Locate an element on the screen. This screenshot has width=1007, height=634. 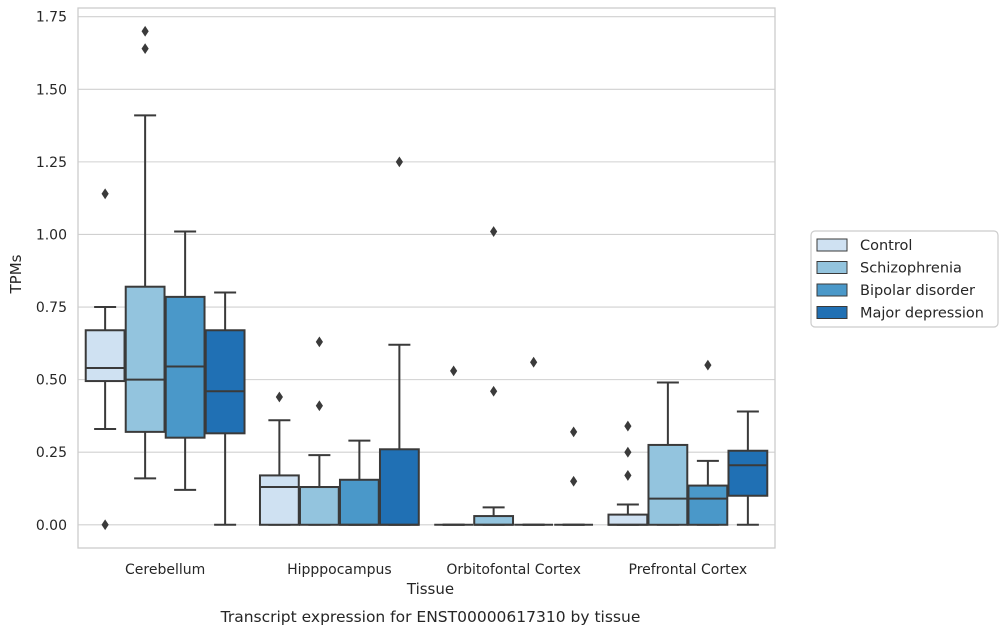
legend-frame is located at coordinates (904, 279).